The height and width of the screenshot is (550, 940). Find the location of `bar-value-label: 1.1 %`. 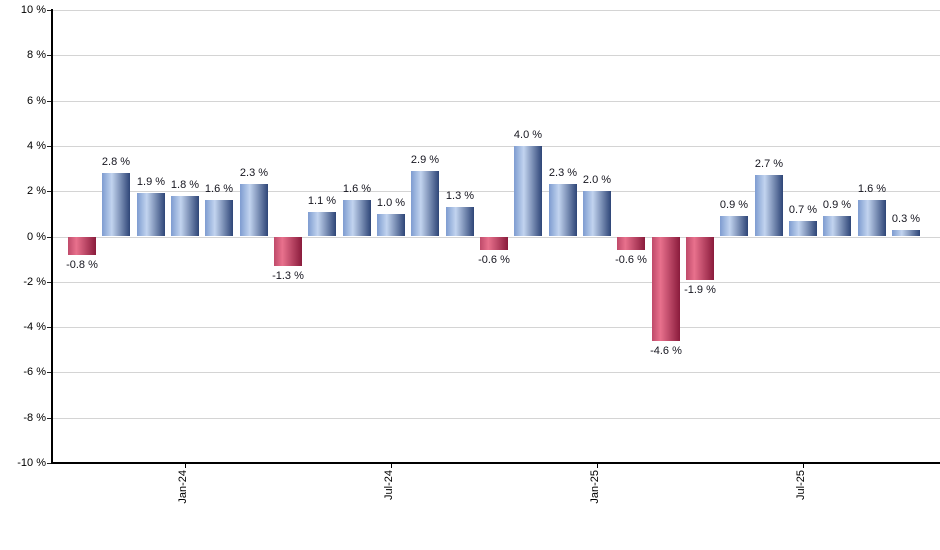

bar-value-label: 1.1 % is located at coordinates (322, 200).